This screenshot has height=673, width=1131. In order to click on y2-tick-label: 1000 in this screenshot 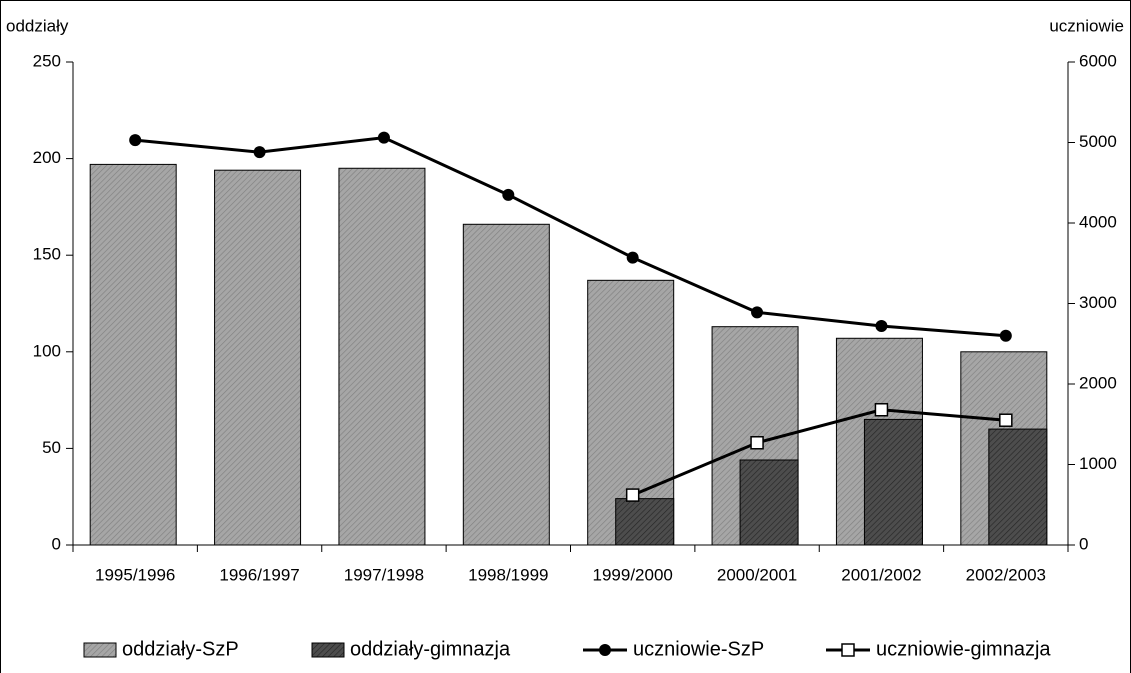, I will do `click(1098, 463)`.